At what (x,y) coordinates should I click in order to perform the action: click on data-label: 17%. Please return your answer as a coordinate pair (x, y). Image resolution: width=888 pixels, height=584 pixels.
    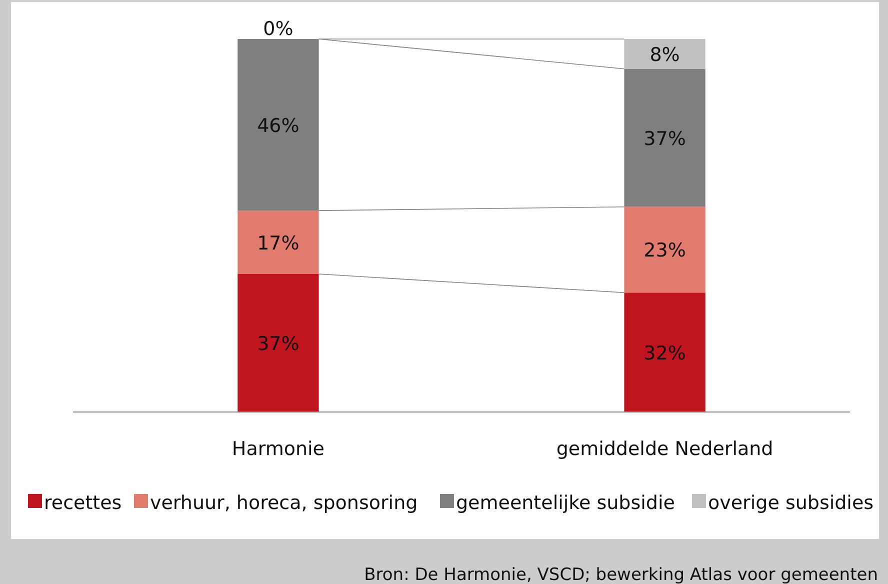
    Looking at the image, I should click on (278, 243).